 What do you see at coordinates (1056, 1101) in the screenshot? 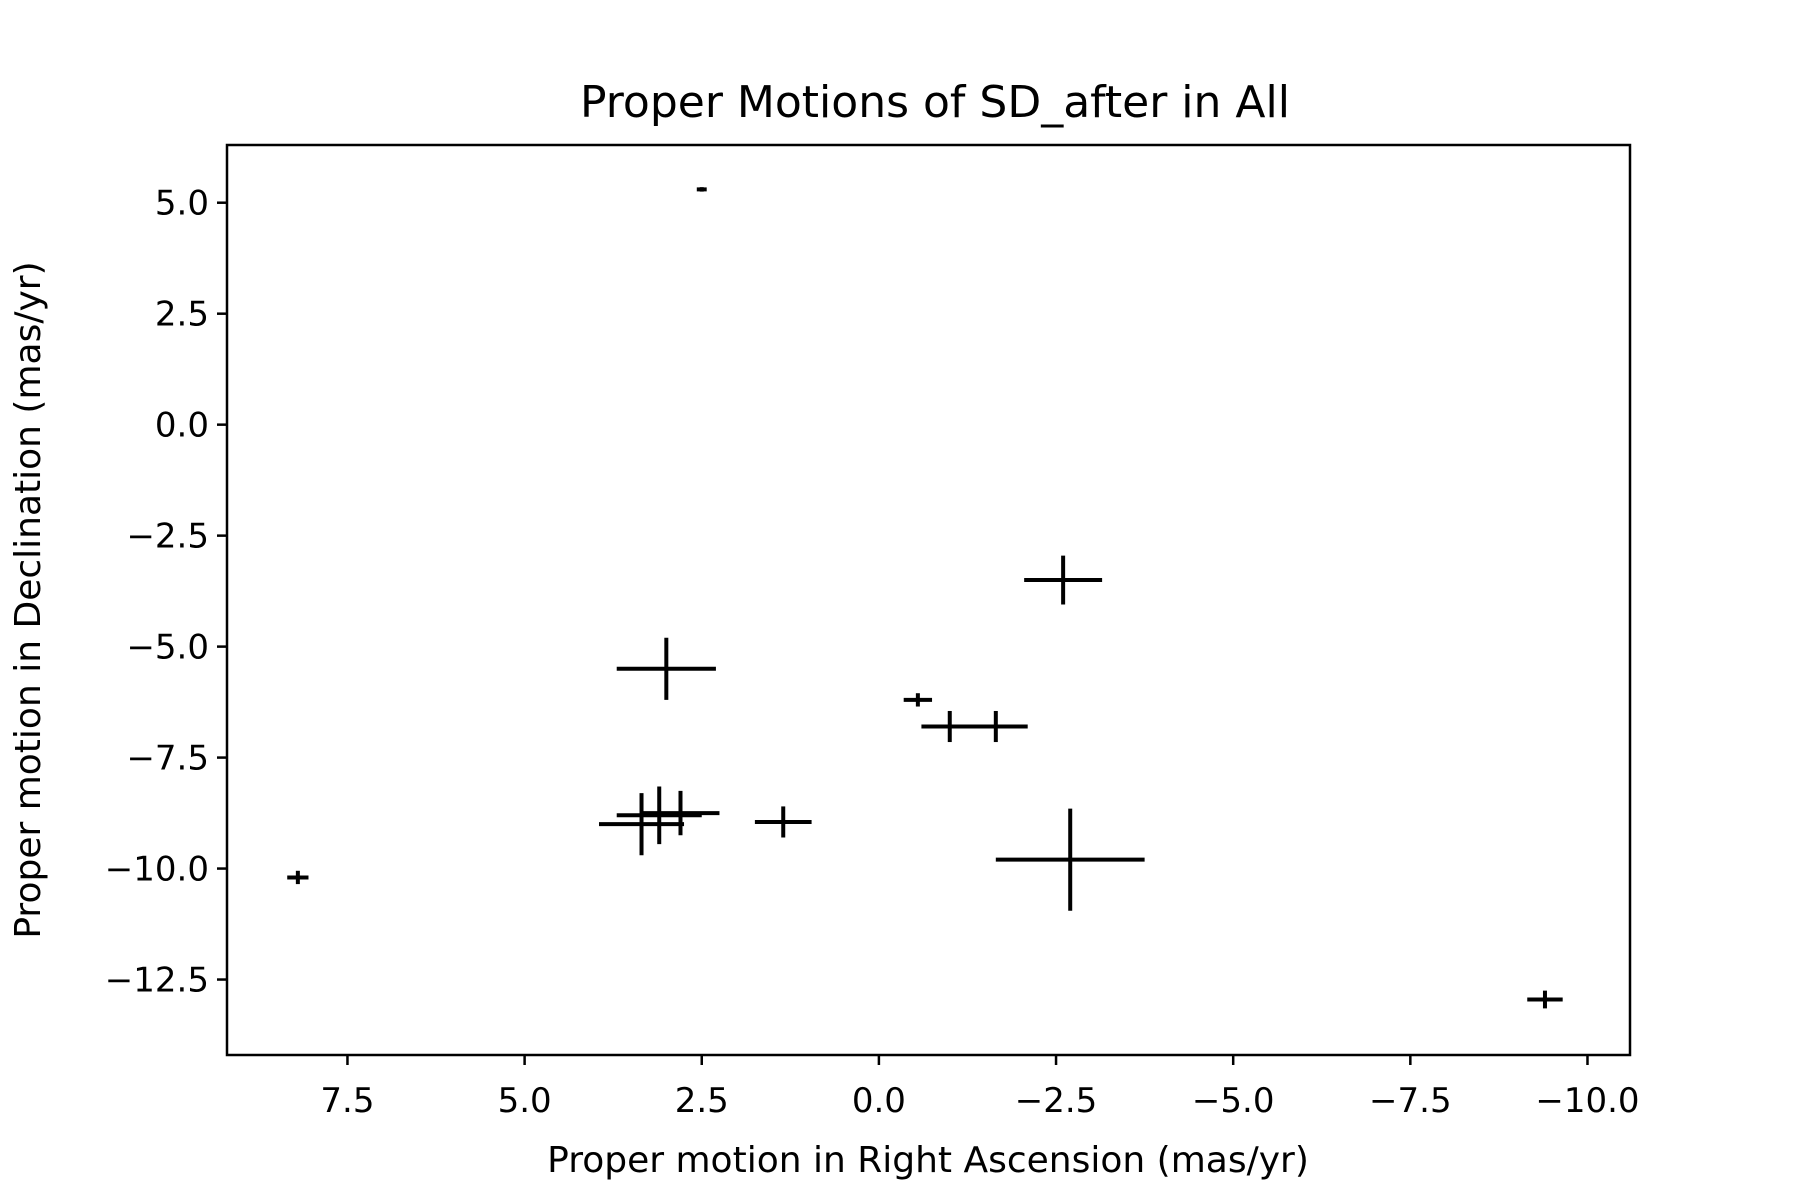
I see `x-tick-label: −2.5` at bounding box center [1056, 1101].